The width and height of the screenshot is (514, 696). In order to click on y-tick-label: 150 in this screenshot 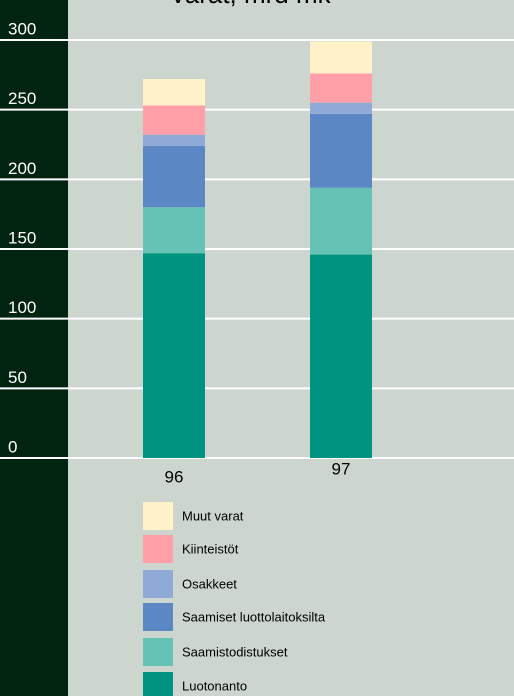, I will do `click(22, 237)`.